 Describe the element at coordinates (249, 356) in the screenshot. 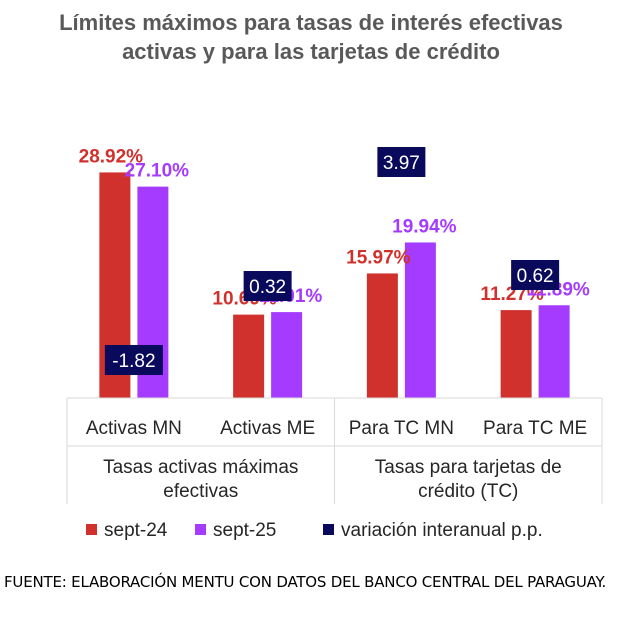

I see `bar-sept-24-activas-me` at that location.